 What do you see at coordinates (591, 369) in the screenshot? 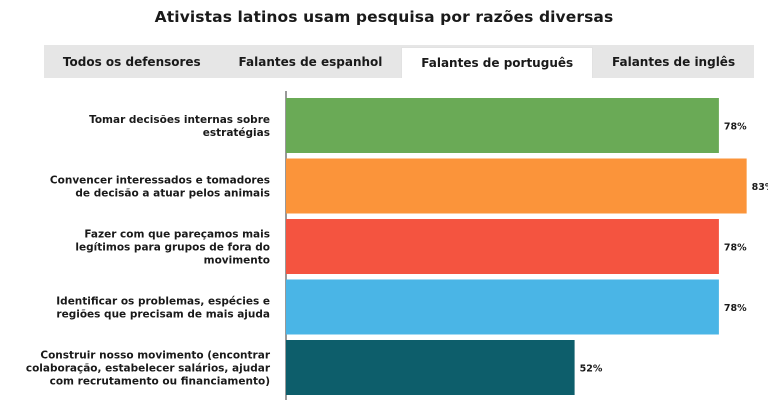
I see `value-label-5: 52%` at bounding box center [591, 369].